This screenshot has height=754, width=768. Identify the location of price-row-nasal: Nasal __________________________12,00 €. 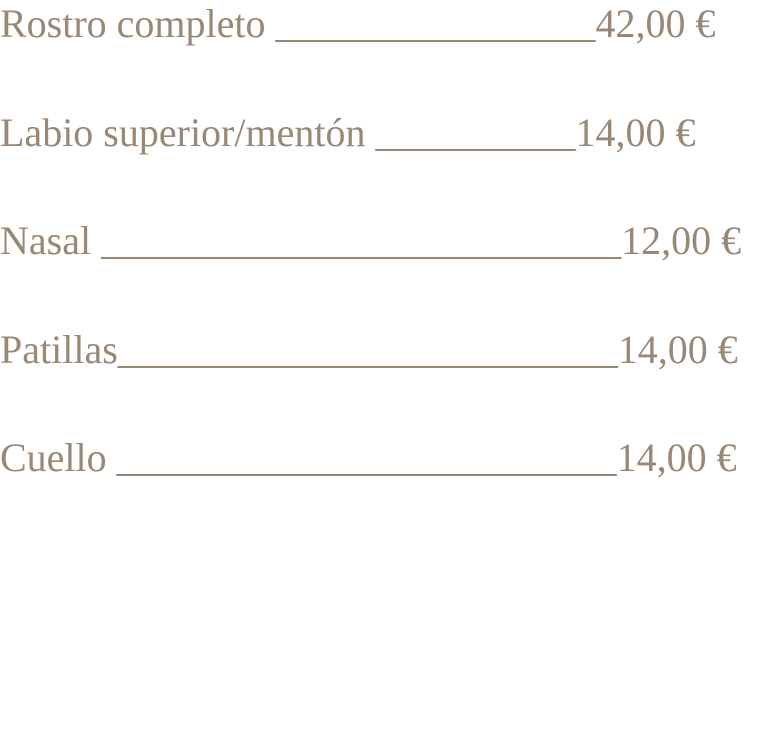
(370, 241).